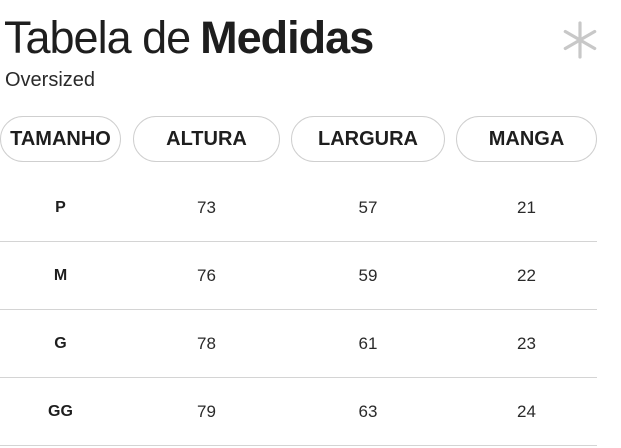  Describe the element at coordinates (298, 276) in the screenshot. I see `table-row: M 76 59 22` at that location.